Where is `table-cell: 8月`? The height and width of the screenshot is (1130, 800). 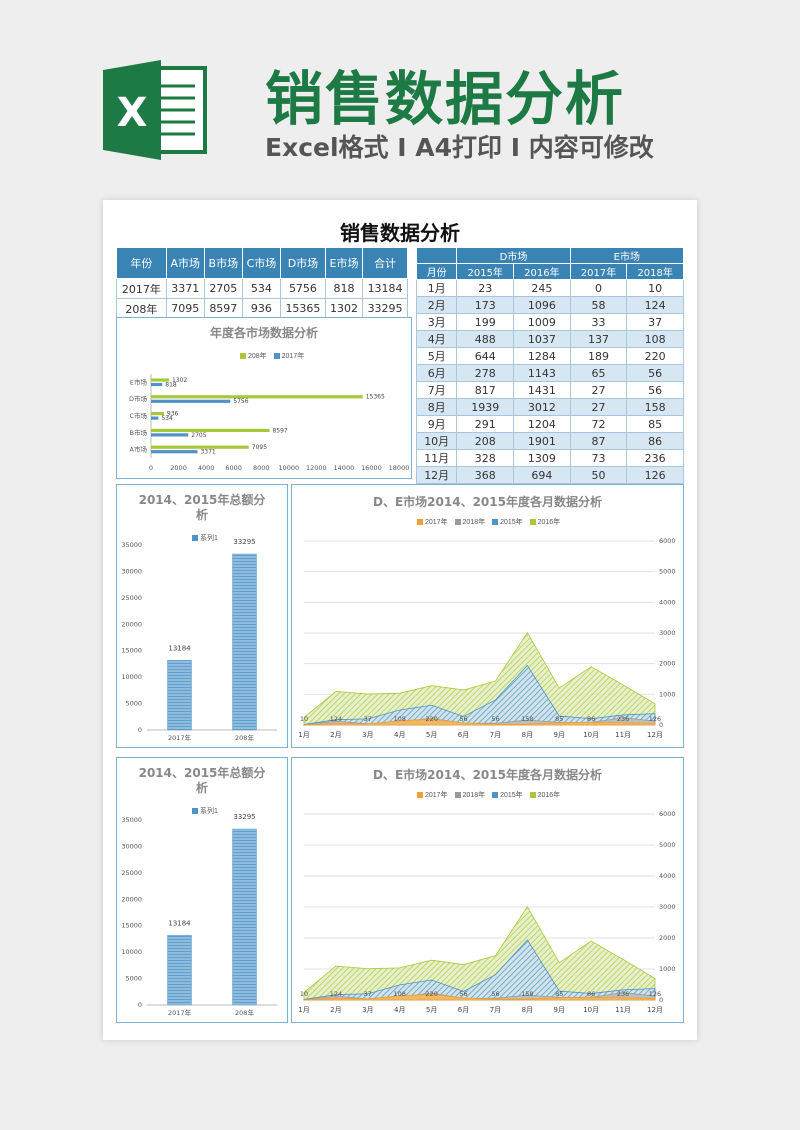 table-cell: 8月 is located at coordinates (436, 407).